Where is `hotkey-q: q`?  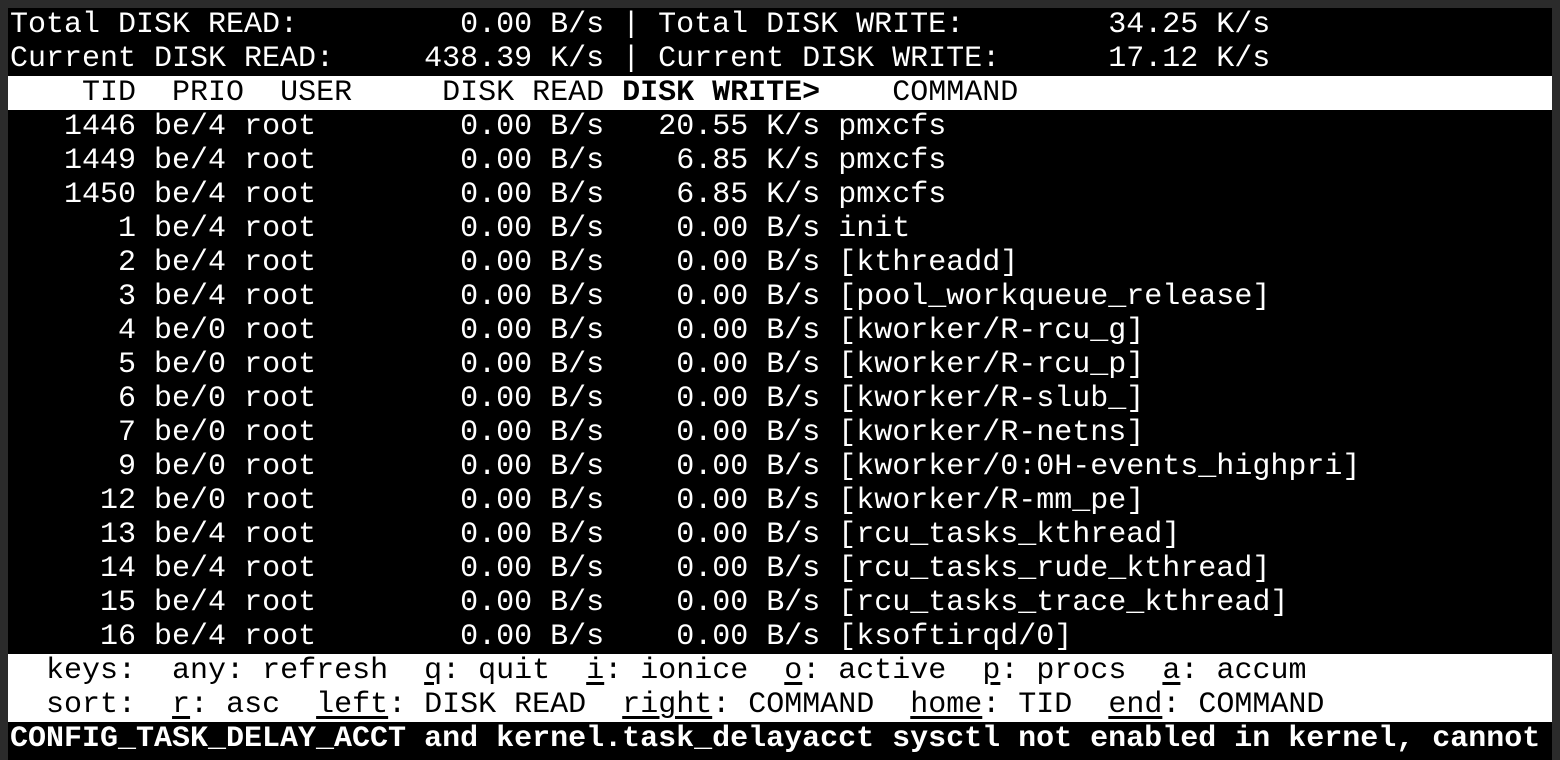 hotkey-q: q is located at coordinates (433, 671).